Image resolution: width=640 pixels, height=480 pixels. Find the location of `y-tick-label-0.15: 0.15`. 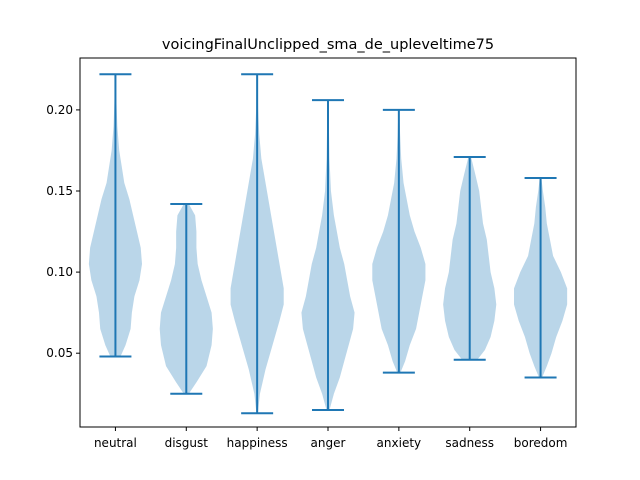

y-tick-label-0.15: 0.15 is located at coordinates (59, 191).